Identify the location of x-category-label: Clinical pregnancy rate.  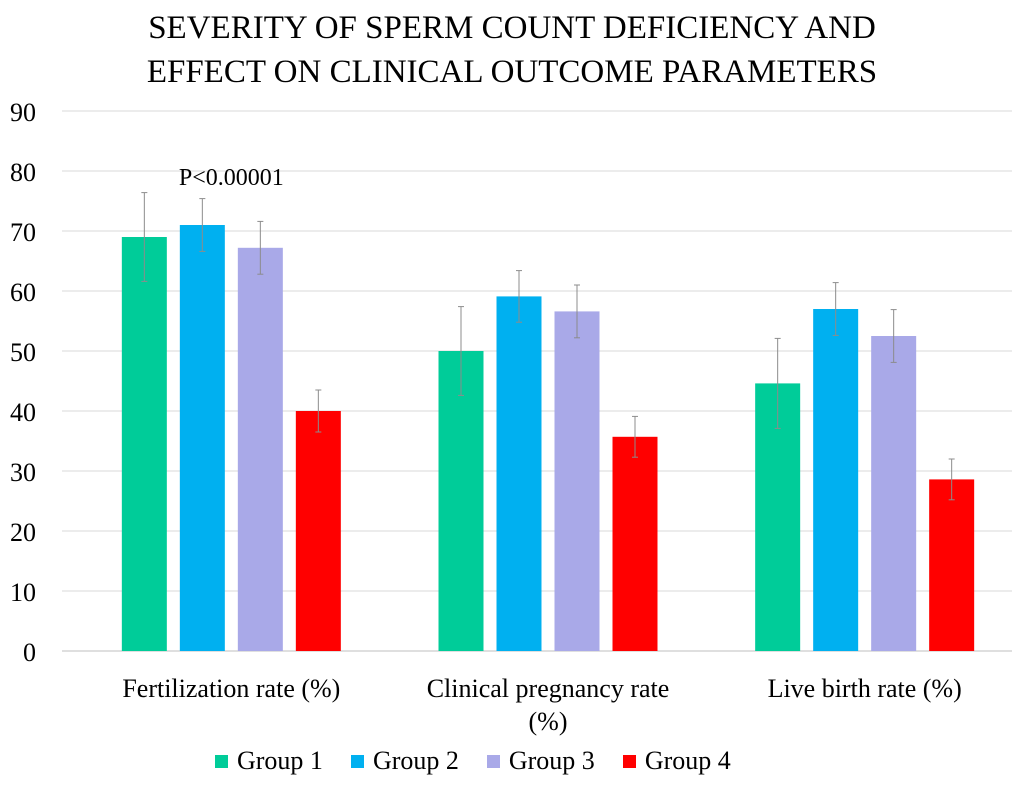
(548, 688).